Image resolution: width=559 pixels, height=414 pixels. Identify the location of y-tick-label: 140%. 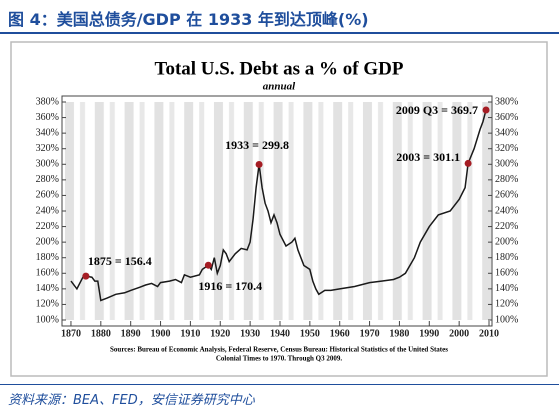
(47, 288).